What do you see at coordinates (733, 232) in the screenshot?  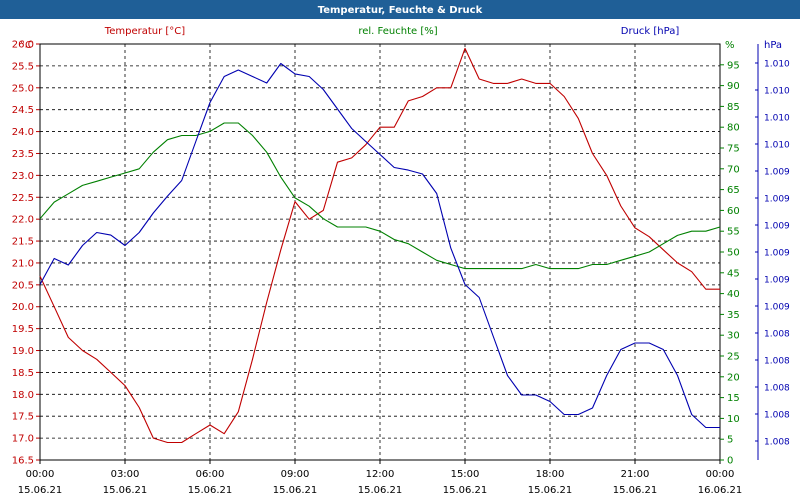 I see `right-tick-label: 55` at bounding box center [733, 232].